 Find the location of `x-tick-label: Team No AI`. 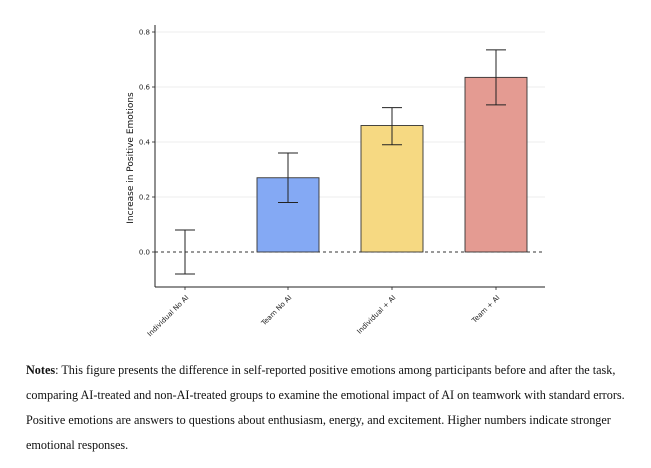

x-tick-label: Team No AI is located at coordinates (276, 311).